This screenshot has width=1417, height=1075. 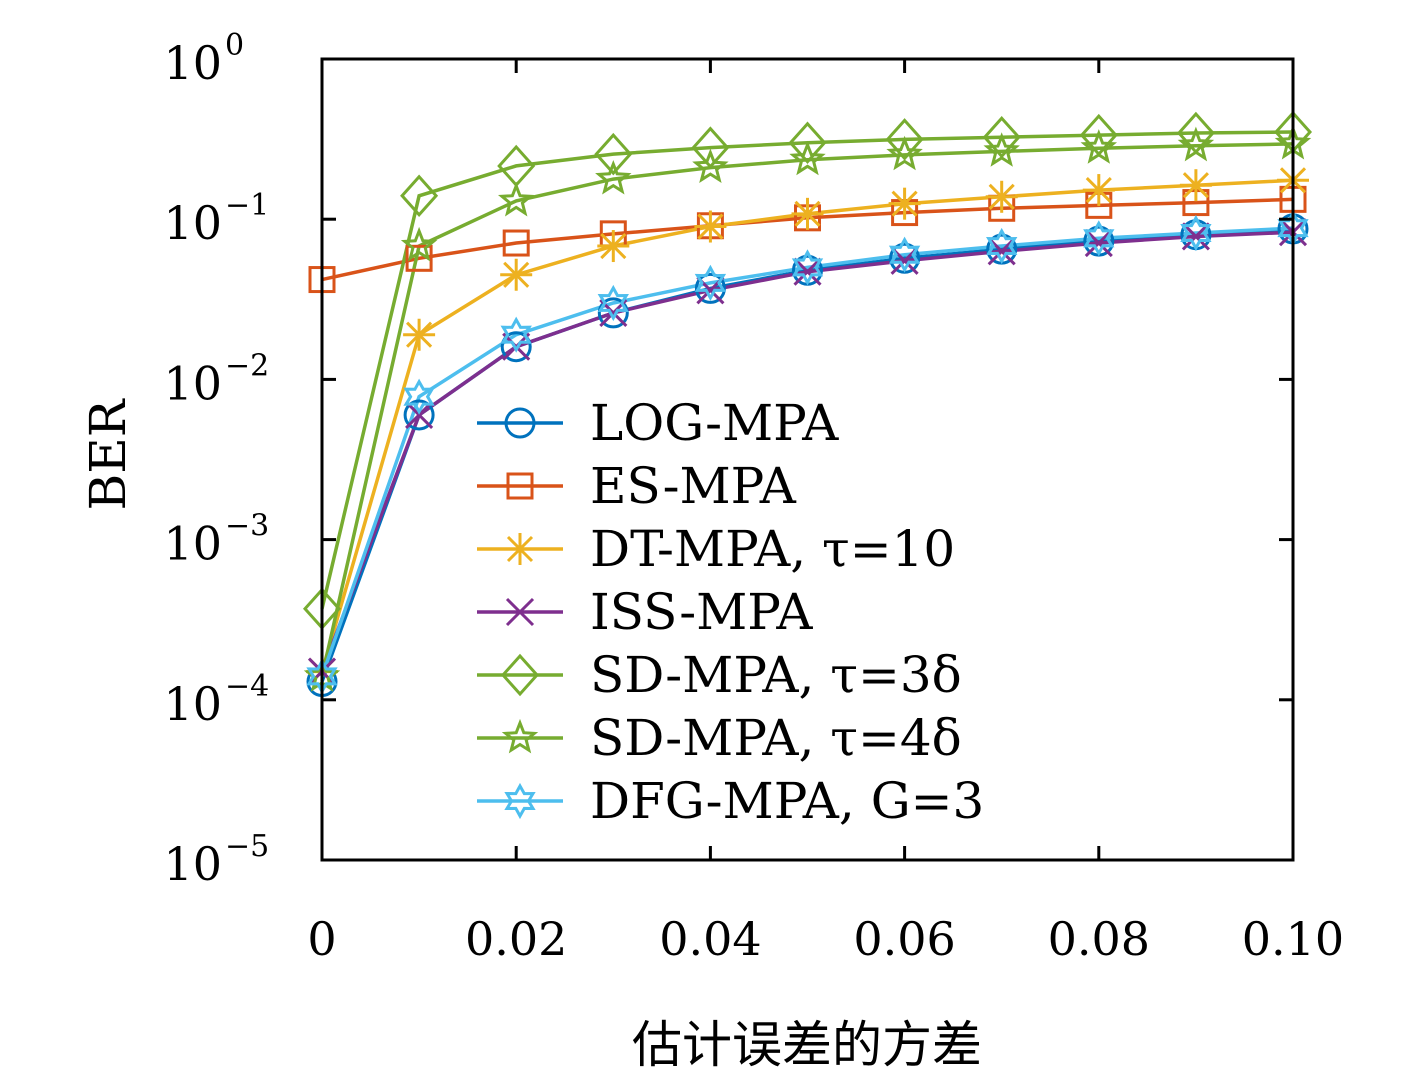 I want to click on data-point-s7-p7, so click(x=904, y=254).